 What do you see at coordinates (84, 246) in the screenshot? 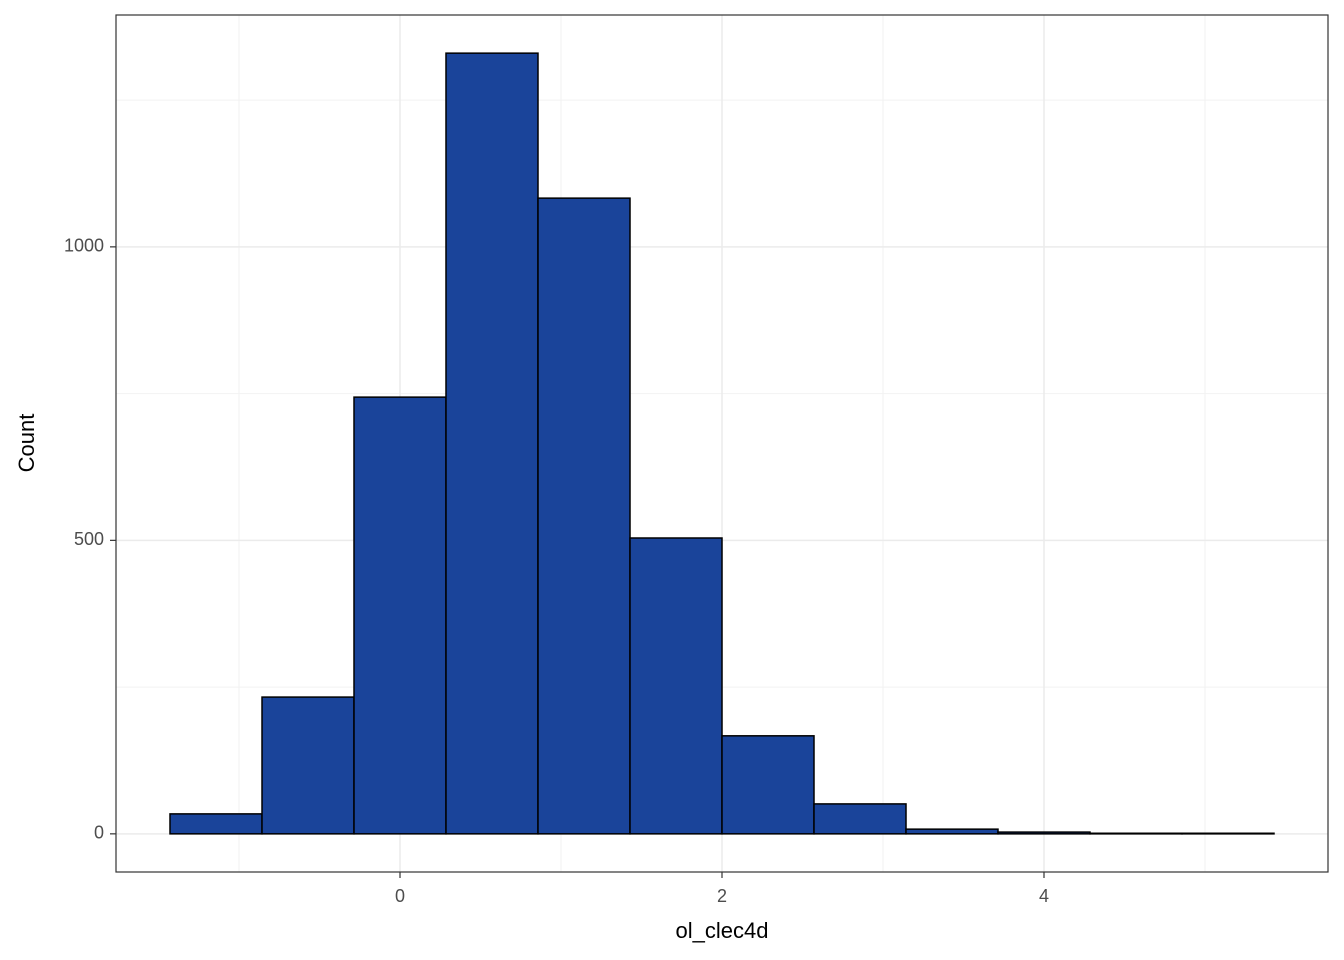
I see `y-tick-label: 1000` at bounding box center [84, 246].